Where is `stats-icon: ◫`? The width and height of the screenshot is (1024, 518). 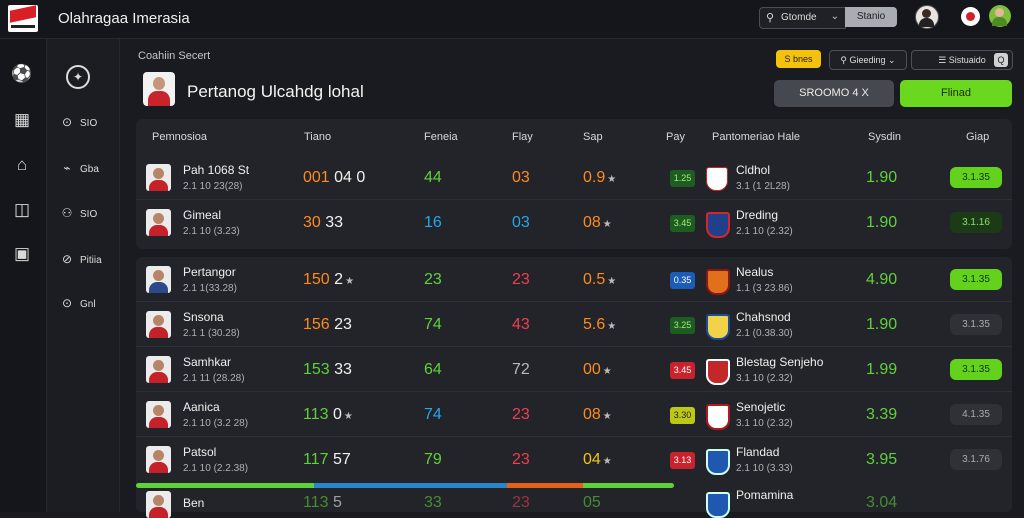
stats-icon: ◫ is located at coordinates (22, 209).